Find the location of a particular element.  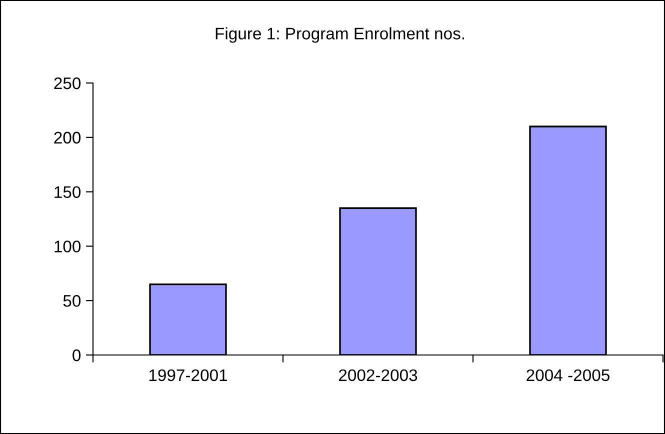

chart-title: Figure 1: Program Enrolment nos. is located at coordinates (340, 35).